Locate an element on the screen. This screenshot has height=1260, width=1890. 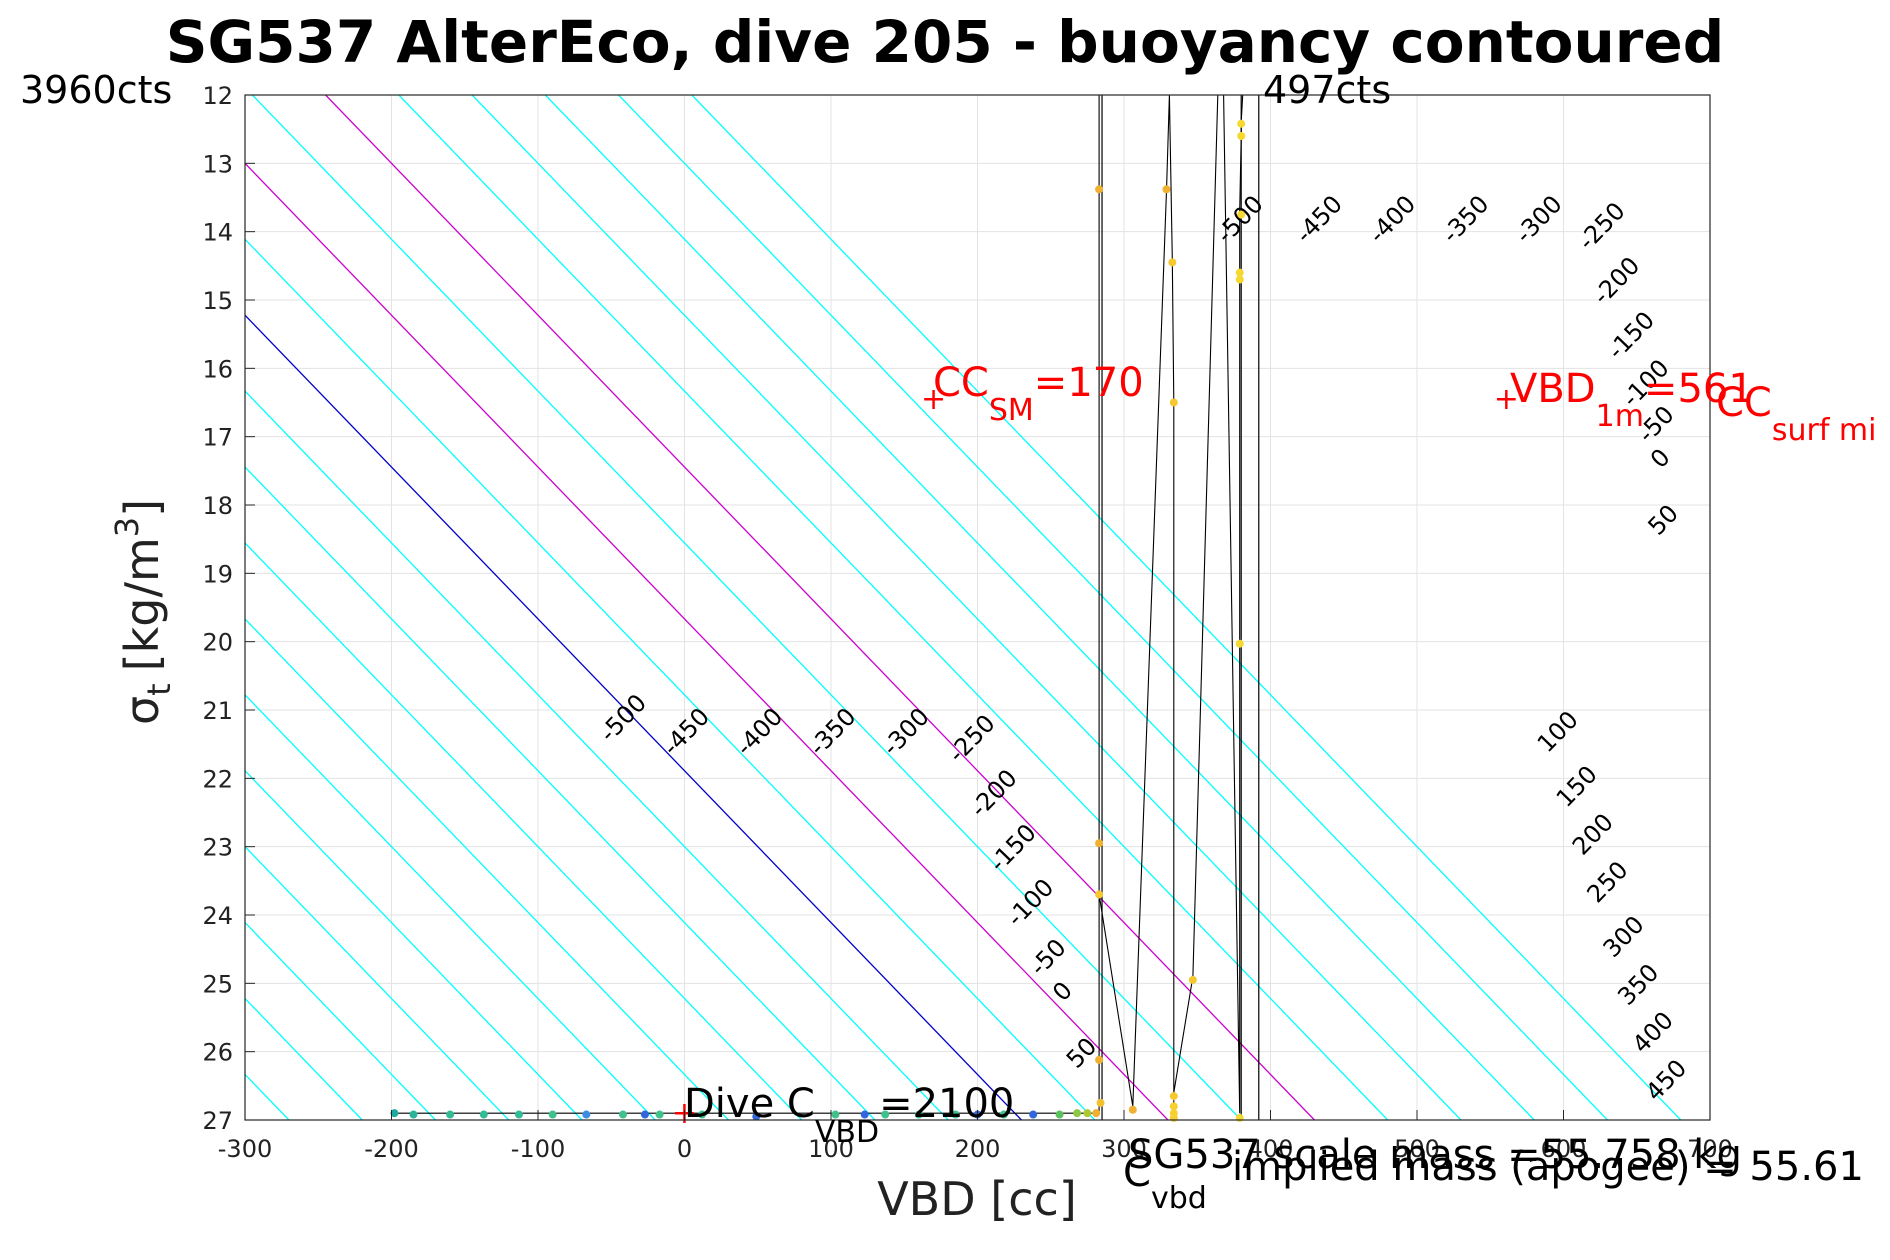
x-tick-label: 600 is located at coordinates (1564, 1149).